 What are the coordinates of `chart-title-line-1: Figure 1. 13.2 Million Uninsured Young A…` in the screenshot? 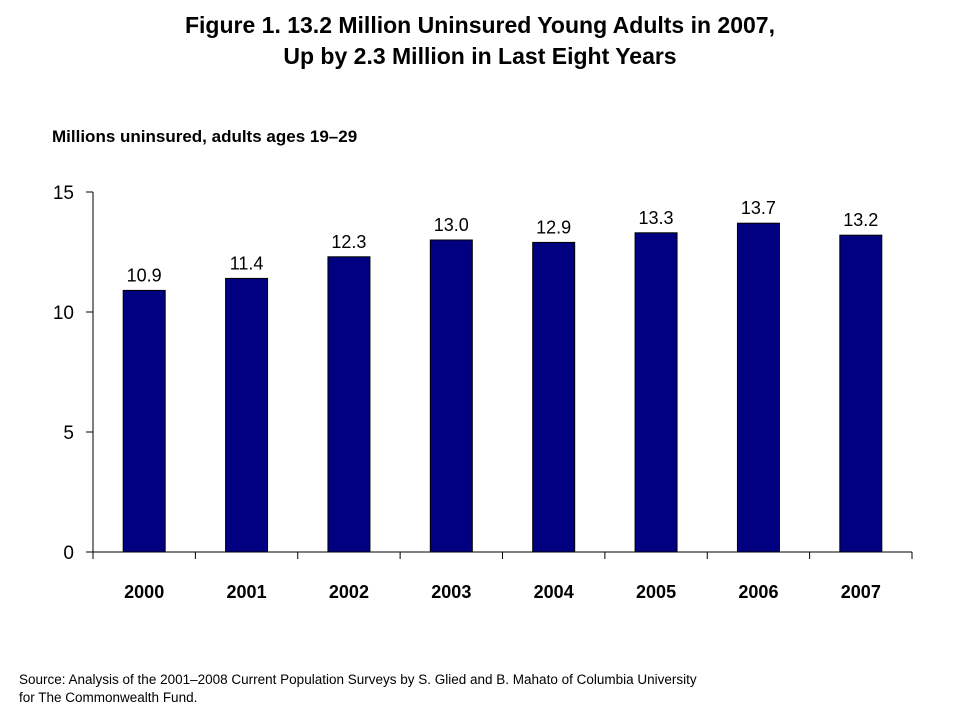 It's located at (479, 25).